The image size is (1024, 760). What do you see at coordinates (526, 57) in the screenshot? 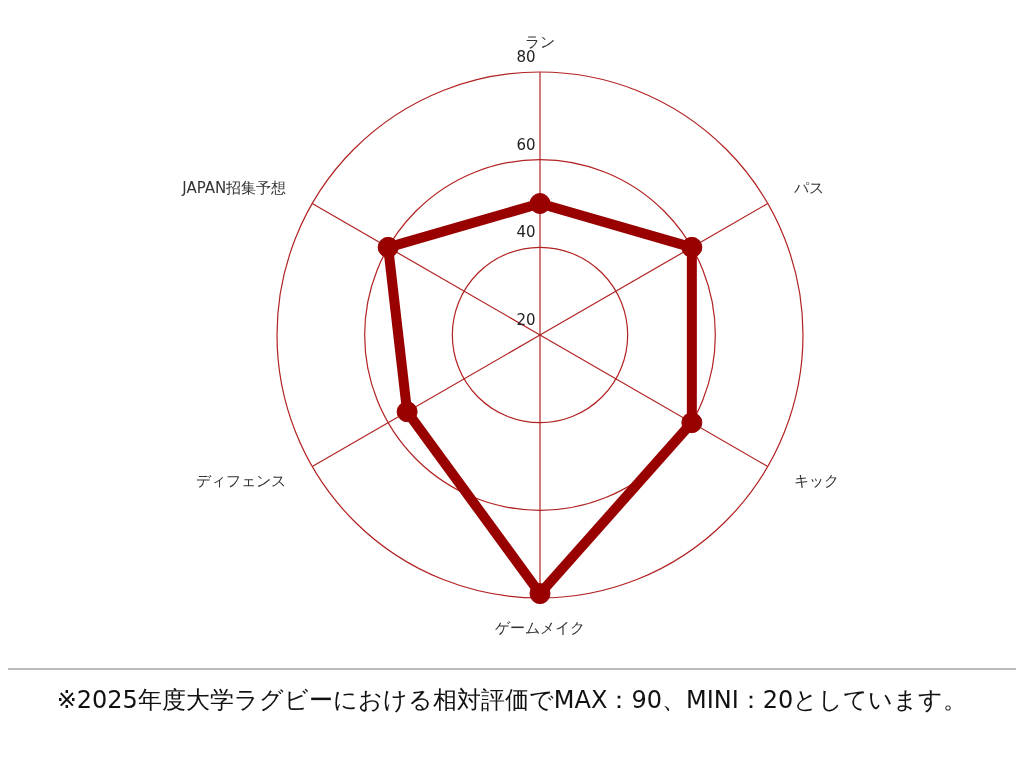
I see `y-tick-label: 80` at bounding box center [526, 57].